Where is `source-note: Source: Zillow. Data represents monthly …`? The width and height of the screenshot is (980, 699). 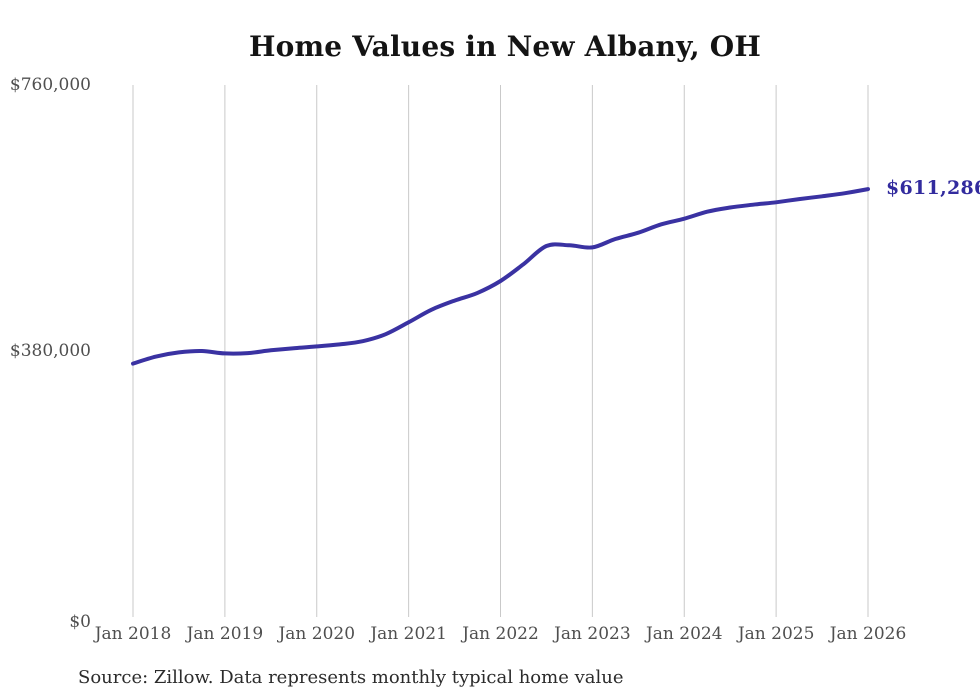
source-note: Source: Zillow. Data represents monthly … is located at coordinates (351, 677).